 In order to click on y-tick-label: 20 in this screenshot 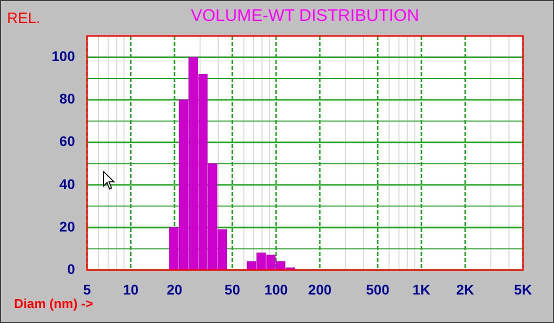, I will do `click(67, 226)`.